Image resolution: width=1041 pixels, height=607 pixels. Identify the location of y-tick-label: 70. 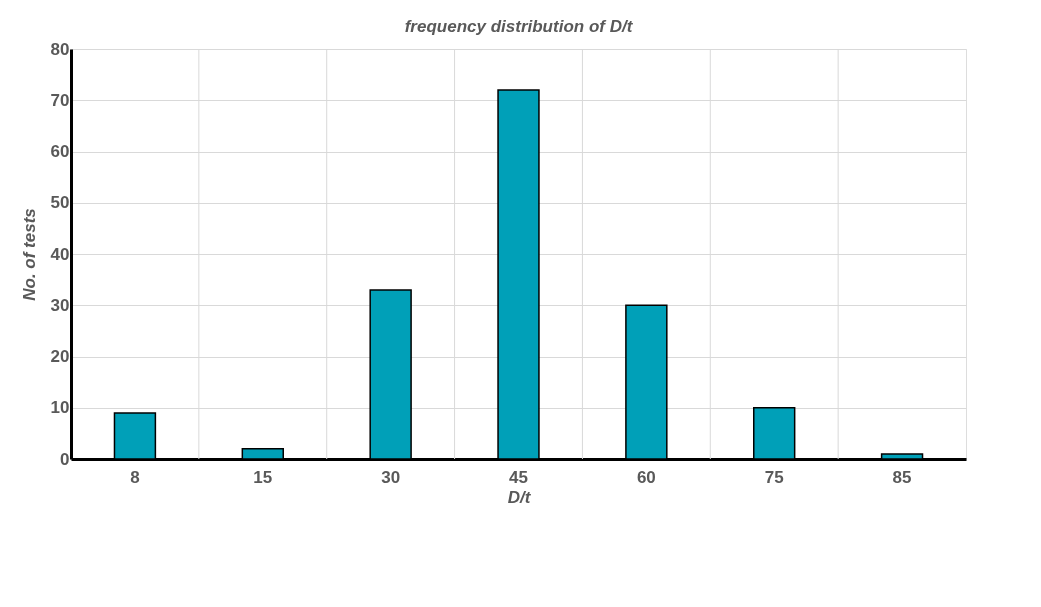
(60, 100).